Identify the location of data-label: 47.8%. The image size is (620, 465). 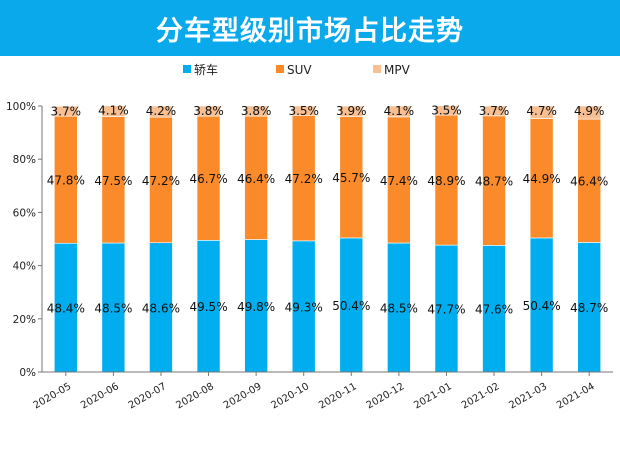
(66, 181).